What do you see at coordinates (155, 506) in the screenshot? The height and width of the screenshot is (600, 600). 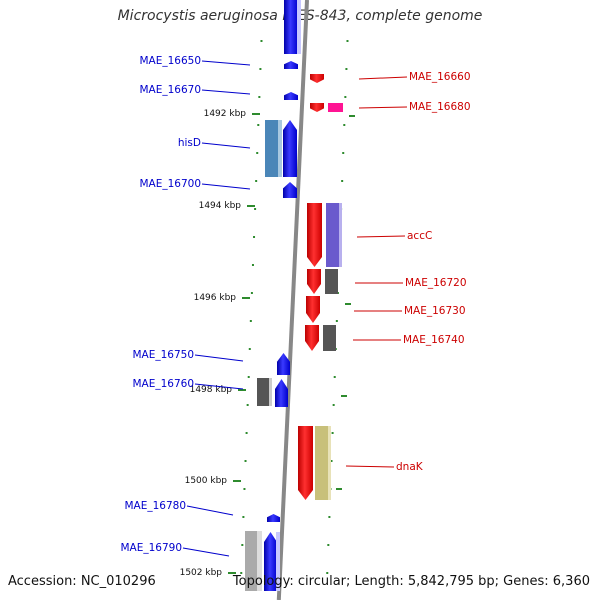 I see `gene-label-left: MAE_16780` at bounding box center [155, 506].